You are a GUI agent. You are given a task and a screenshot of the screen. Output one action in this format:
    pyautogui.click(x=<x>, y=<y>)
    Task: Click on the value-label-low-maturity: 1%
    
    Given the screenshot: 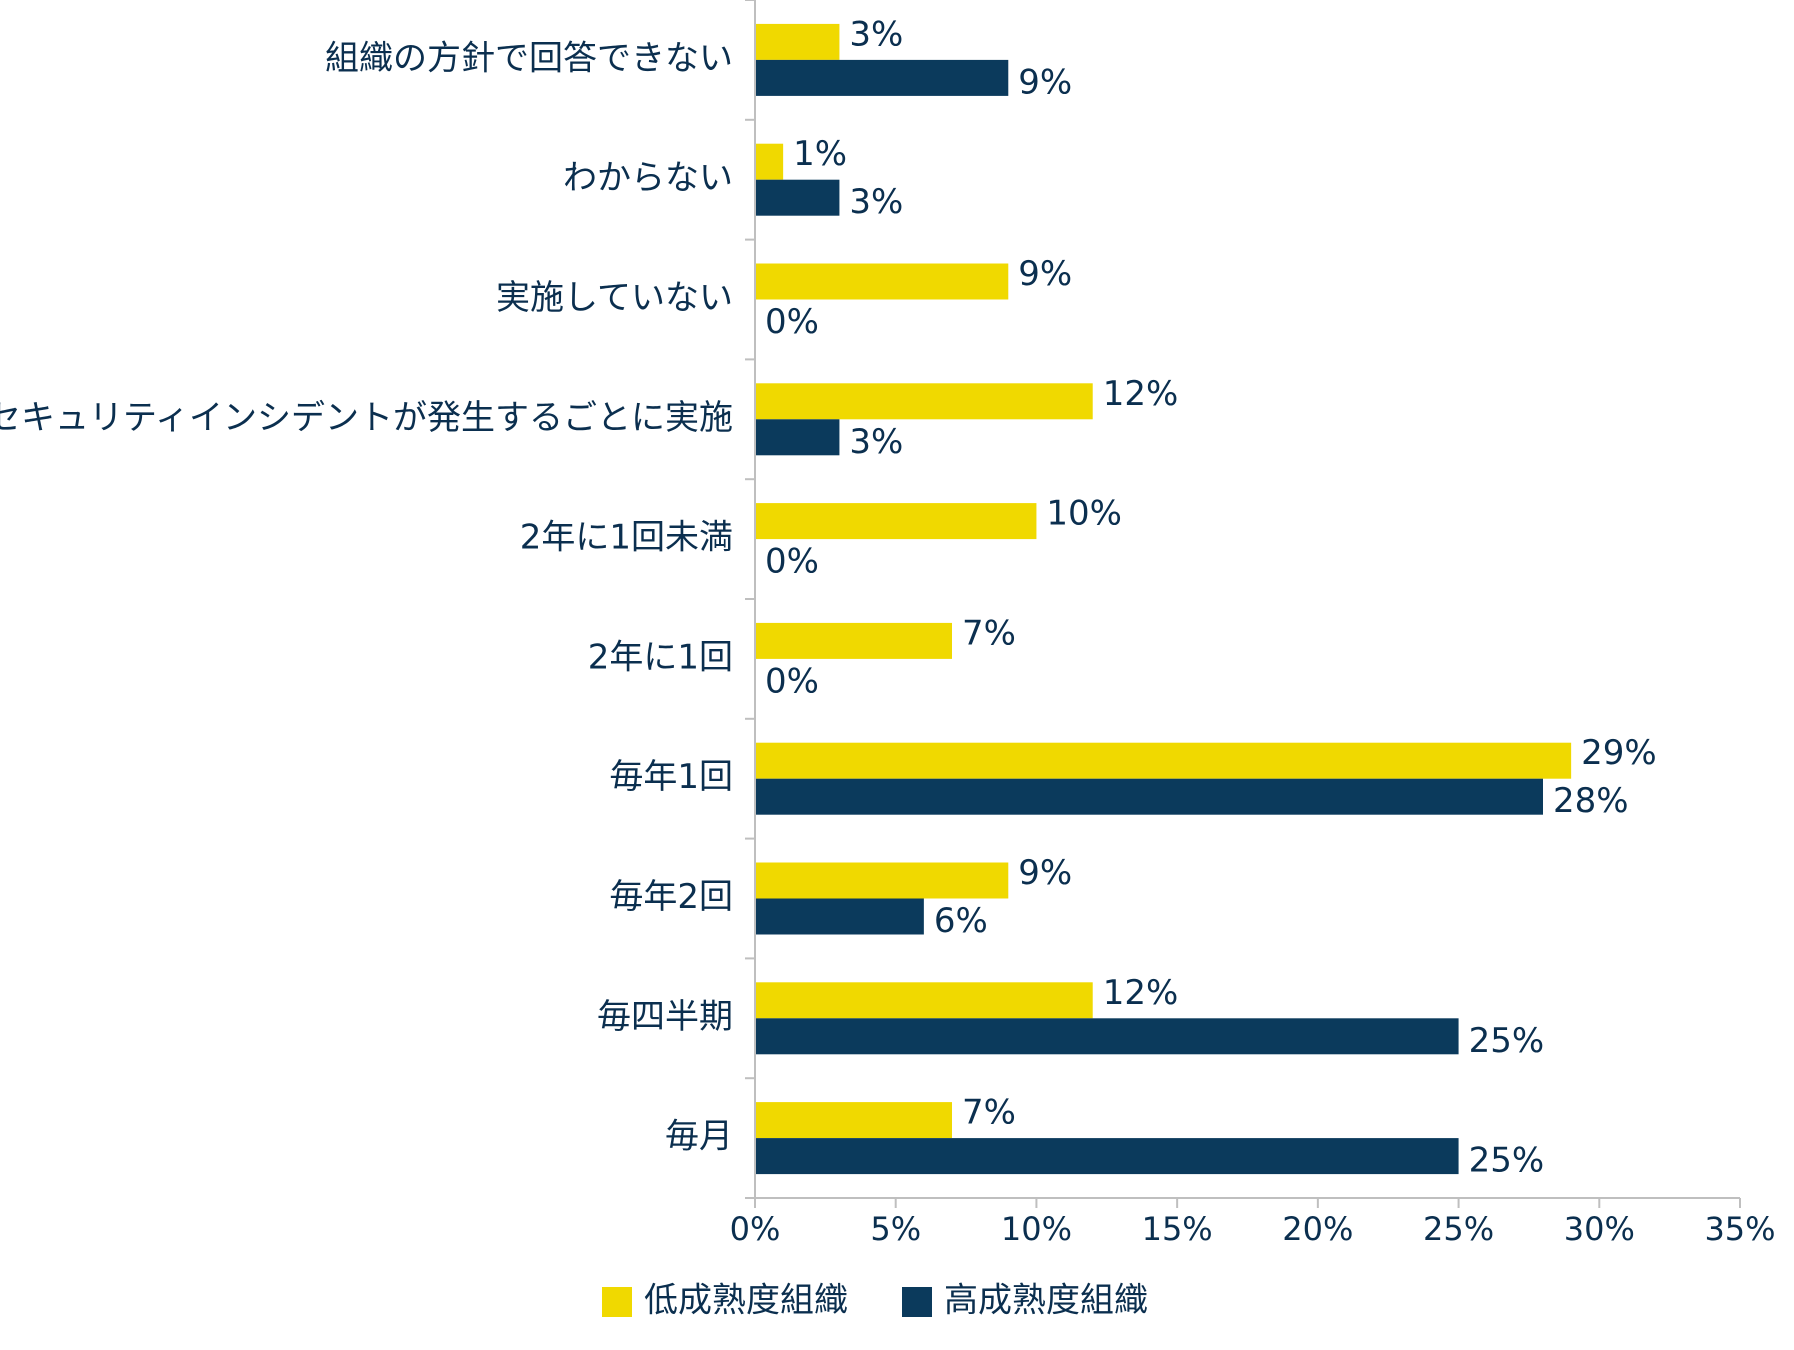 What is the action you would take?
    pyautogui.click(x=820, y=154)
    